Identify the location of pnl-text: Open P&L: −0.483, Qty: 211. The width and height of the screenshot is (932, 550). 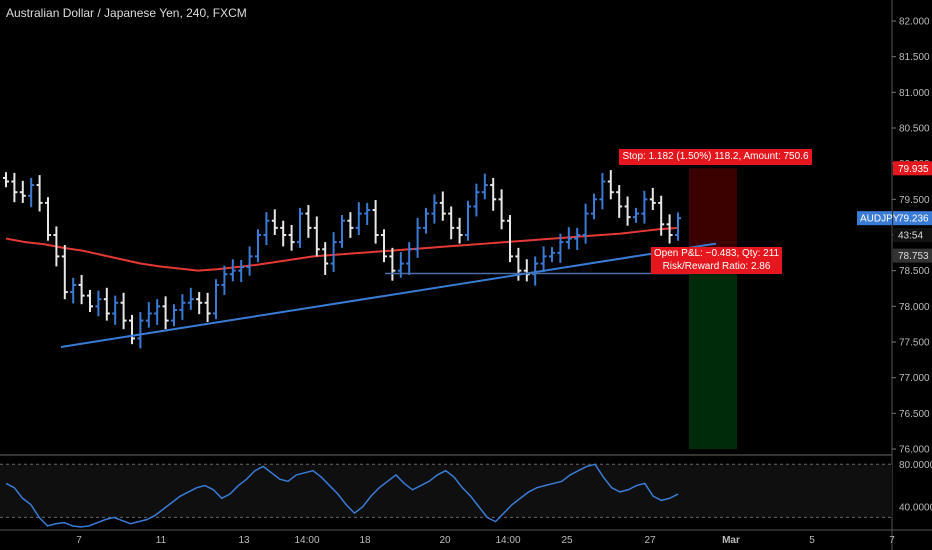
(716, 253).